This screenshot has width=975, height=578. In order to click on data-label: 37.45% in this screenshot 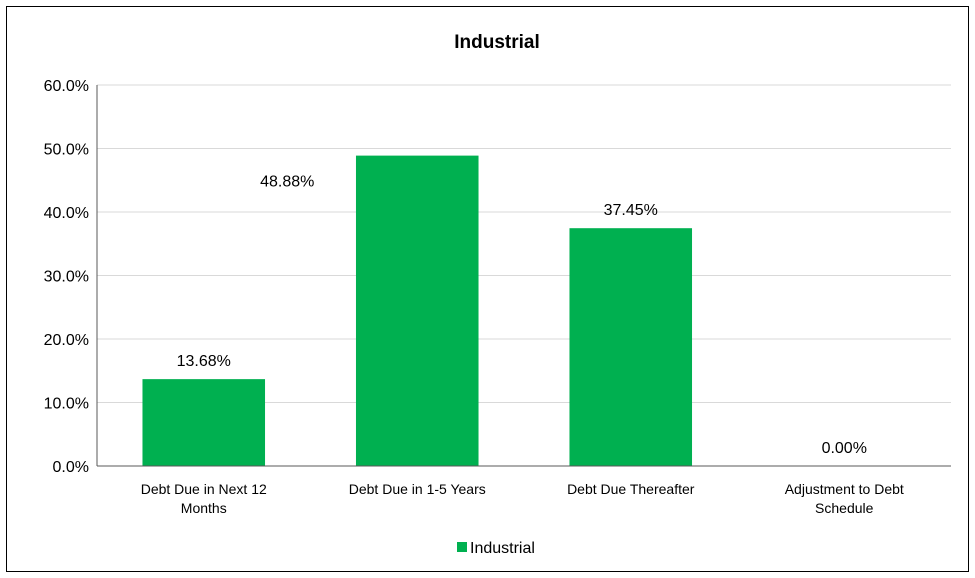, I will do `click(631, 210)`.